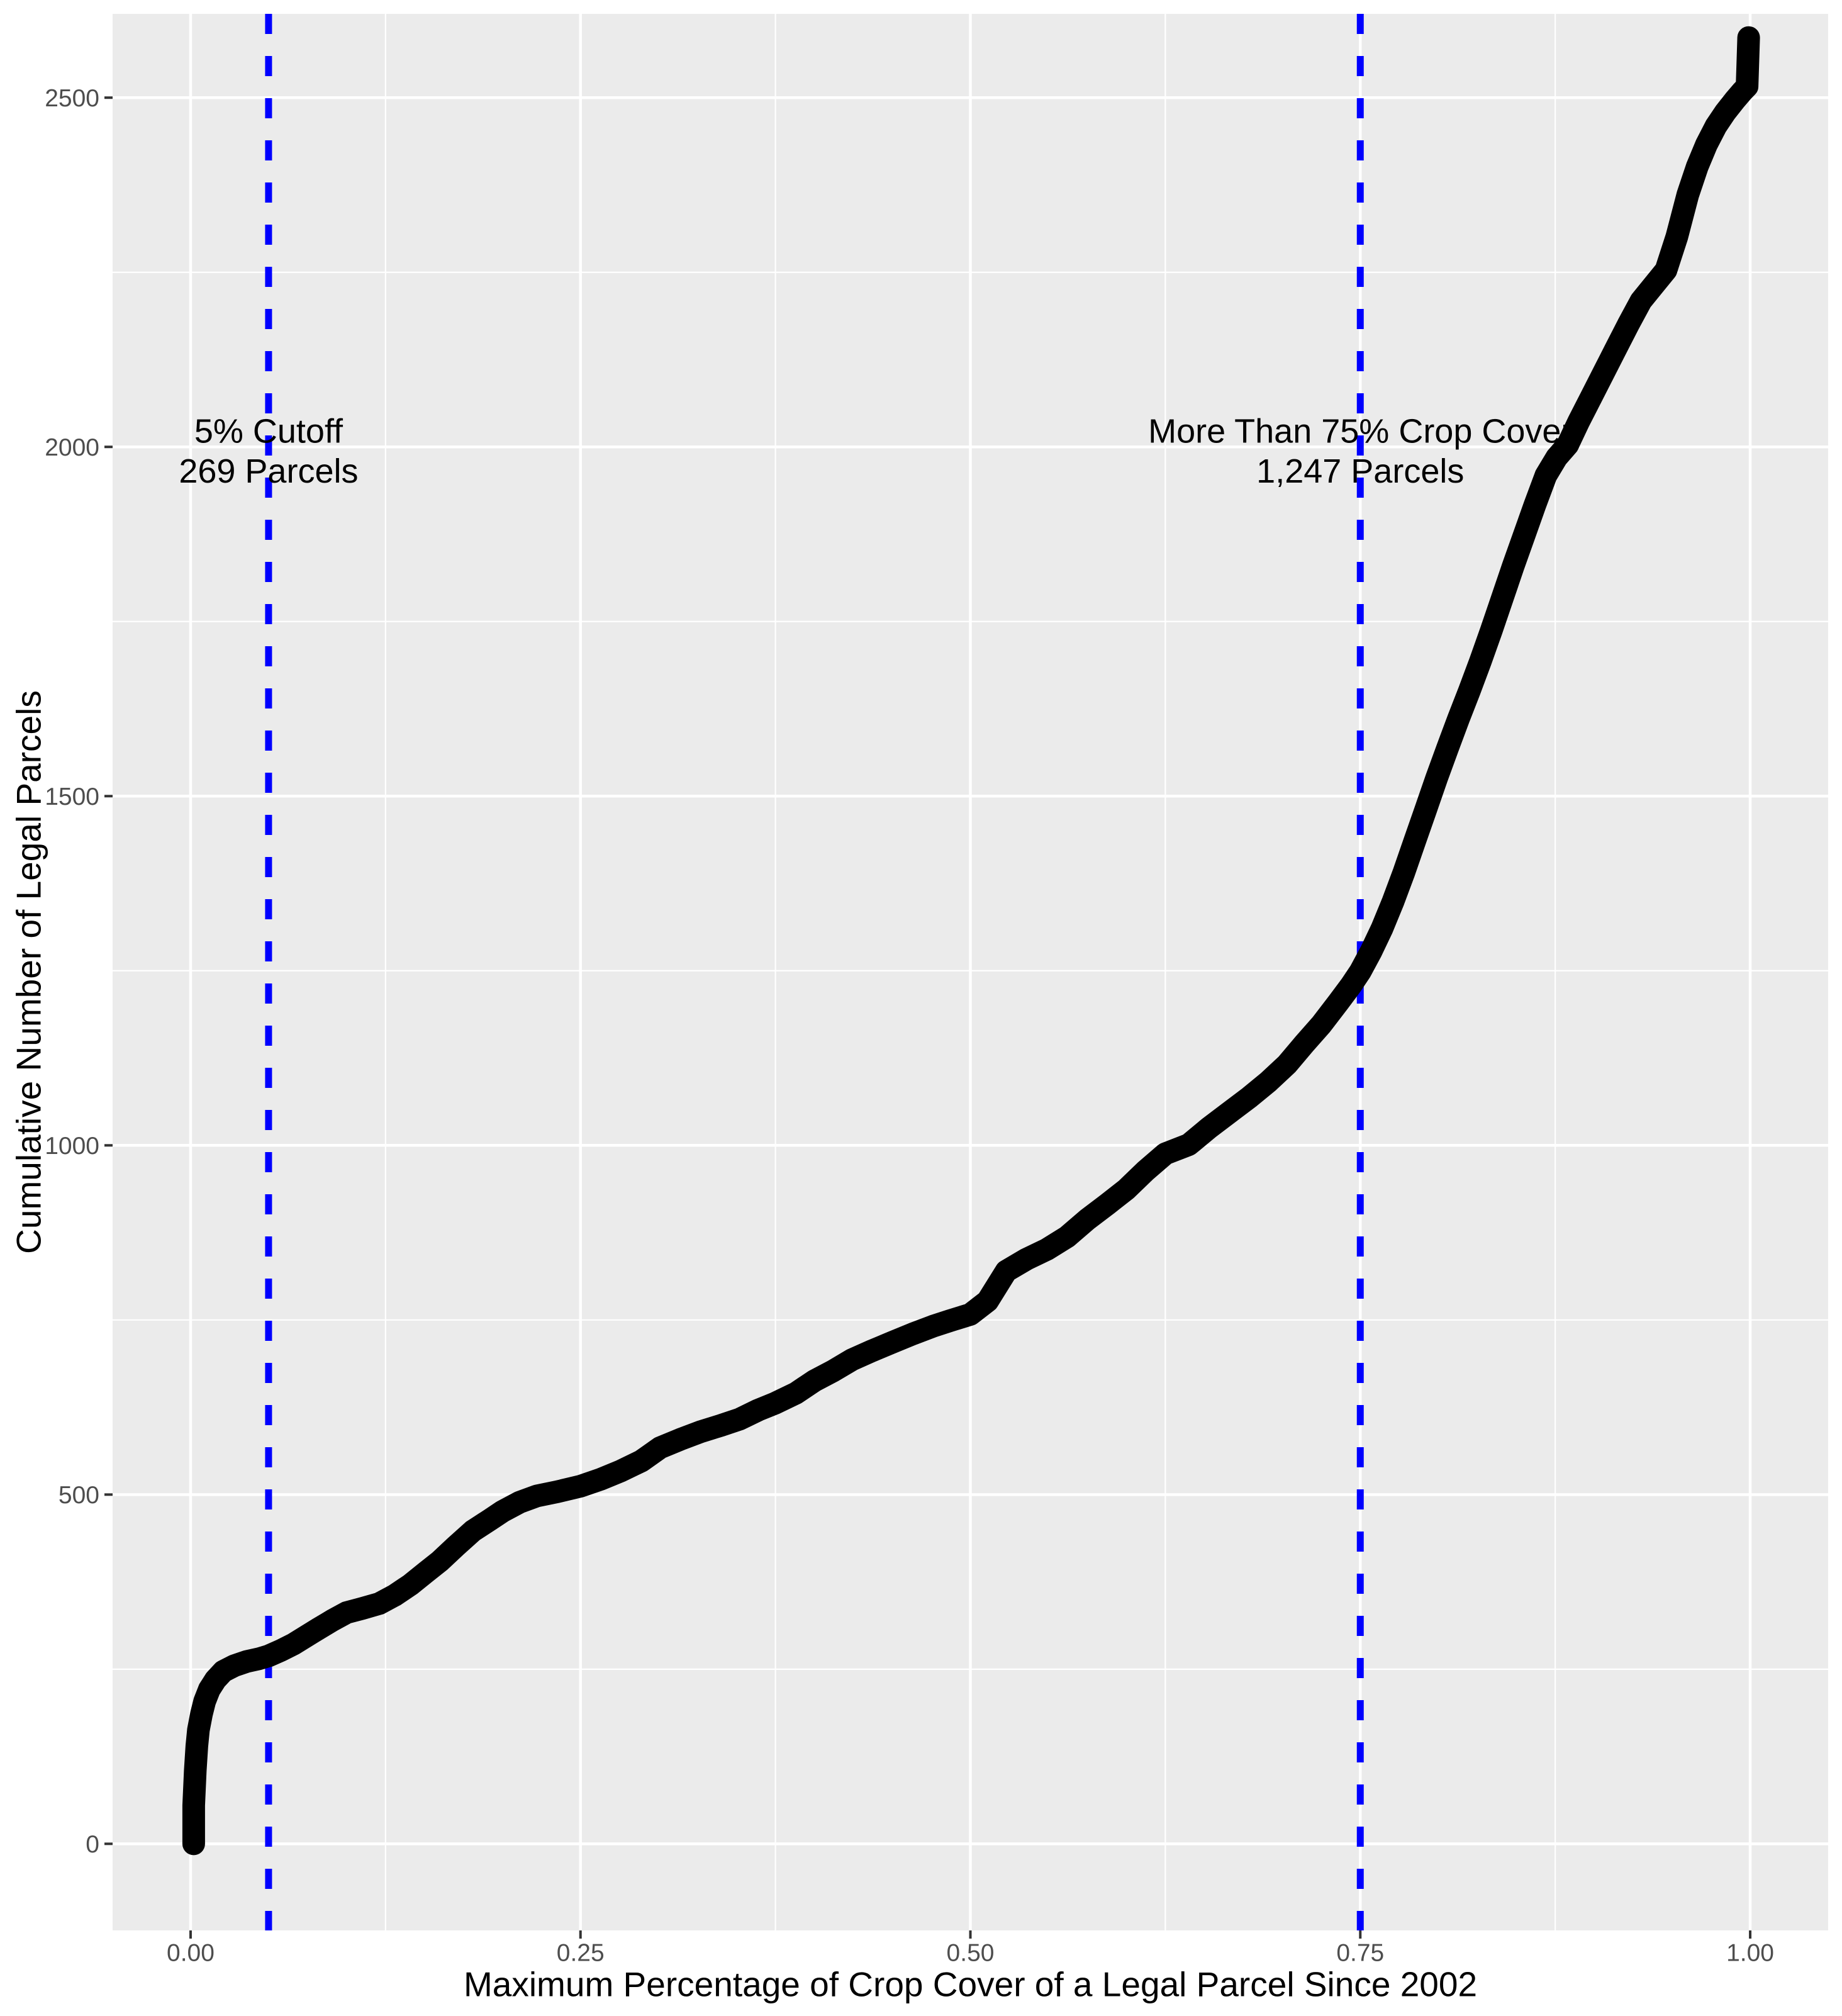  I want to click on y-axis-title: Cumulative Number of Legal Parcels, so click(28, 972).